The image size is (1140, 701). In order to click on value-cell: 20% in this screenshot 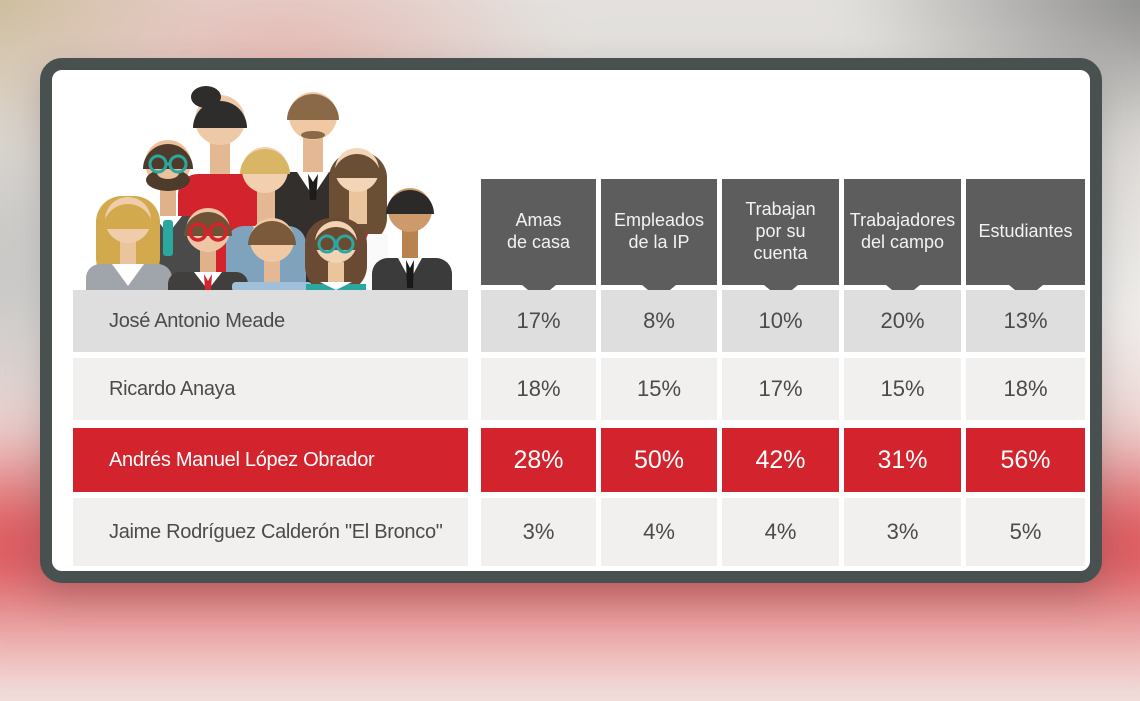, I will do `click(902, 321)`.